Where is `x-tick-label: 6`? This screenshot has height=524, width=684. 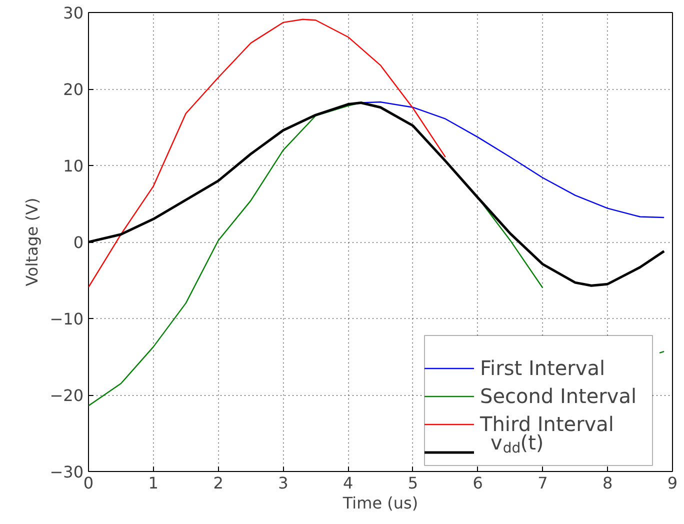
x-tick-label: 6 is located at coordinates (477, 483).